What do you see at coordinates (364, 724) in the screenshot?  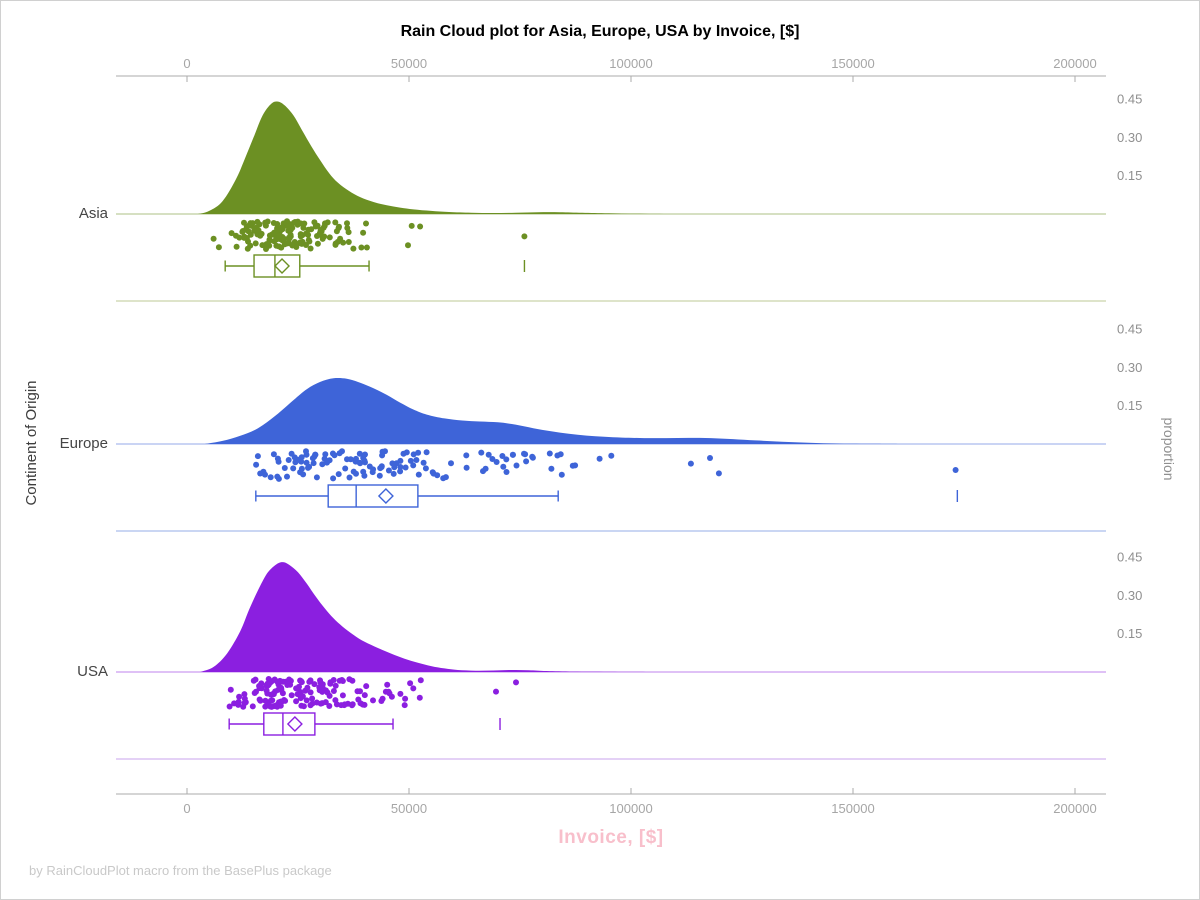 I see `boxplot-usa` at bounding box center [364, 724].